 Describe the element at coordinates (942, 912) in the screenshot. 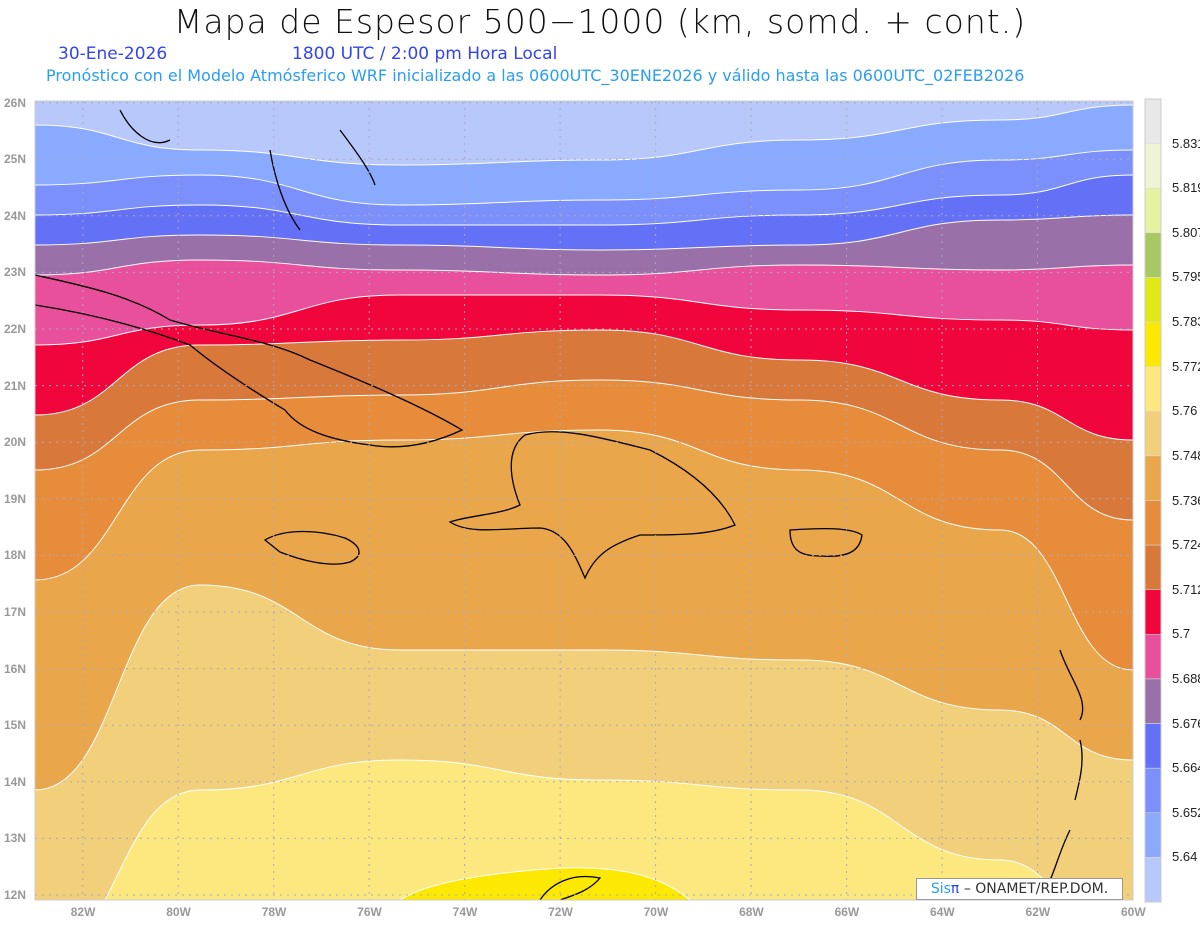

I see `lon-label: 64W` at that location.